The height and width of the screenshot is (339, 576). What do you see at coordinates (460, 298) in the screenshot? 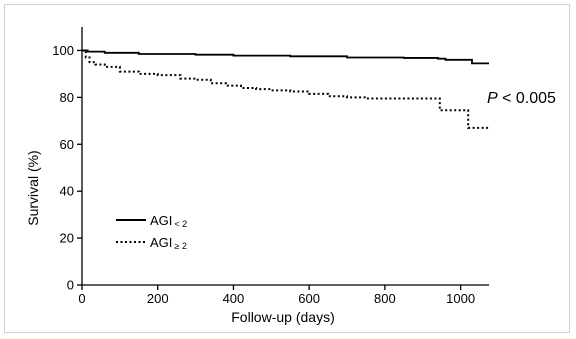
I see `x-tick-label: 1000` at bounding box center [460, 298].